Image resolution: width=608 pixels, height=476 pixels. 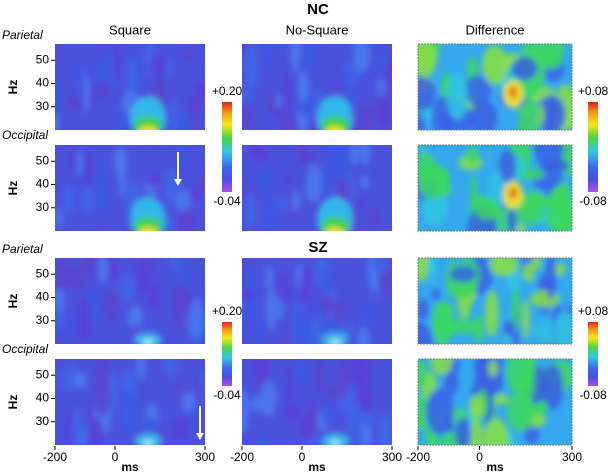 I want to click on panel-frame, so click(x=495, y=301).